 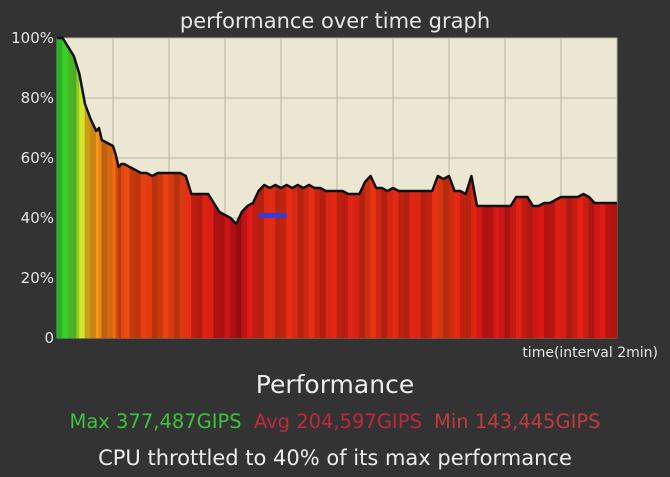 I want to click on avg-performance: Avg 204,597GIPS, so click(x=337, y=421).